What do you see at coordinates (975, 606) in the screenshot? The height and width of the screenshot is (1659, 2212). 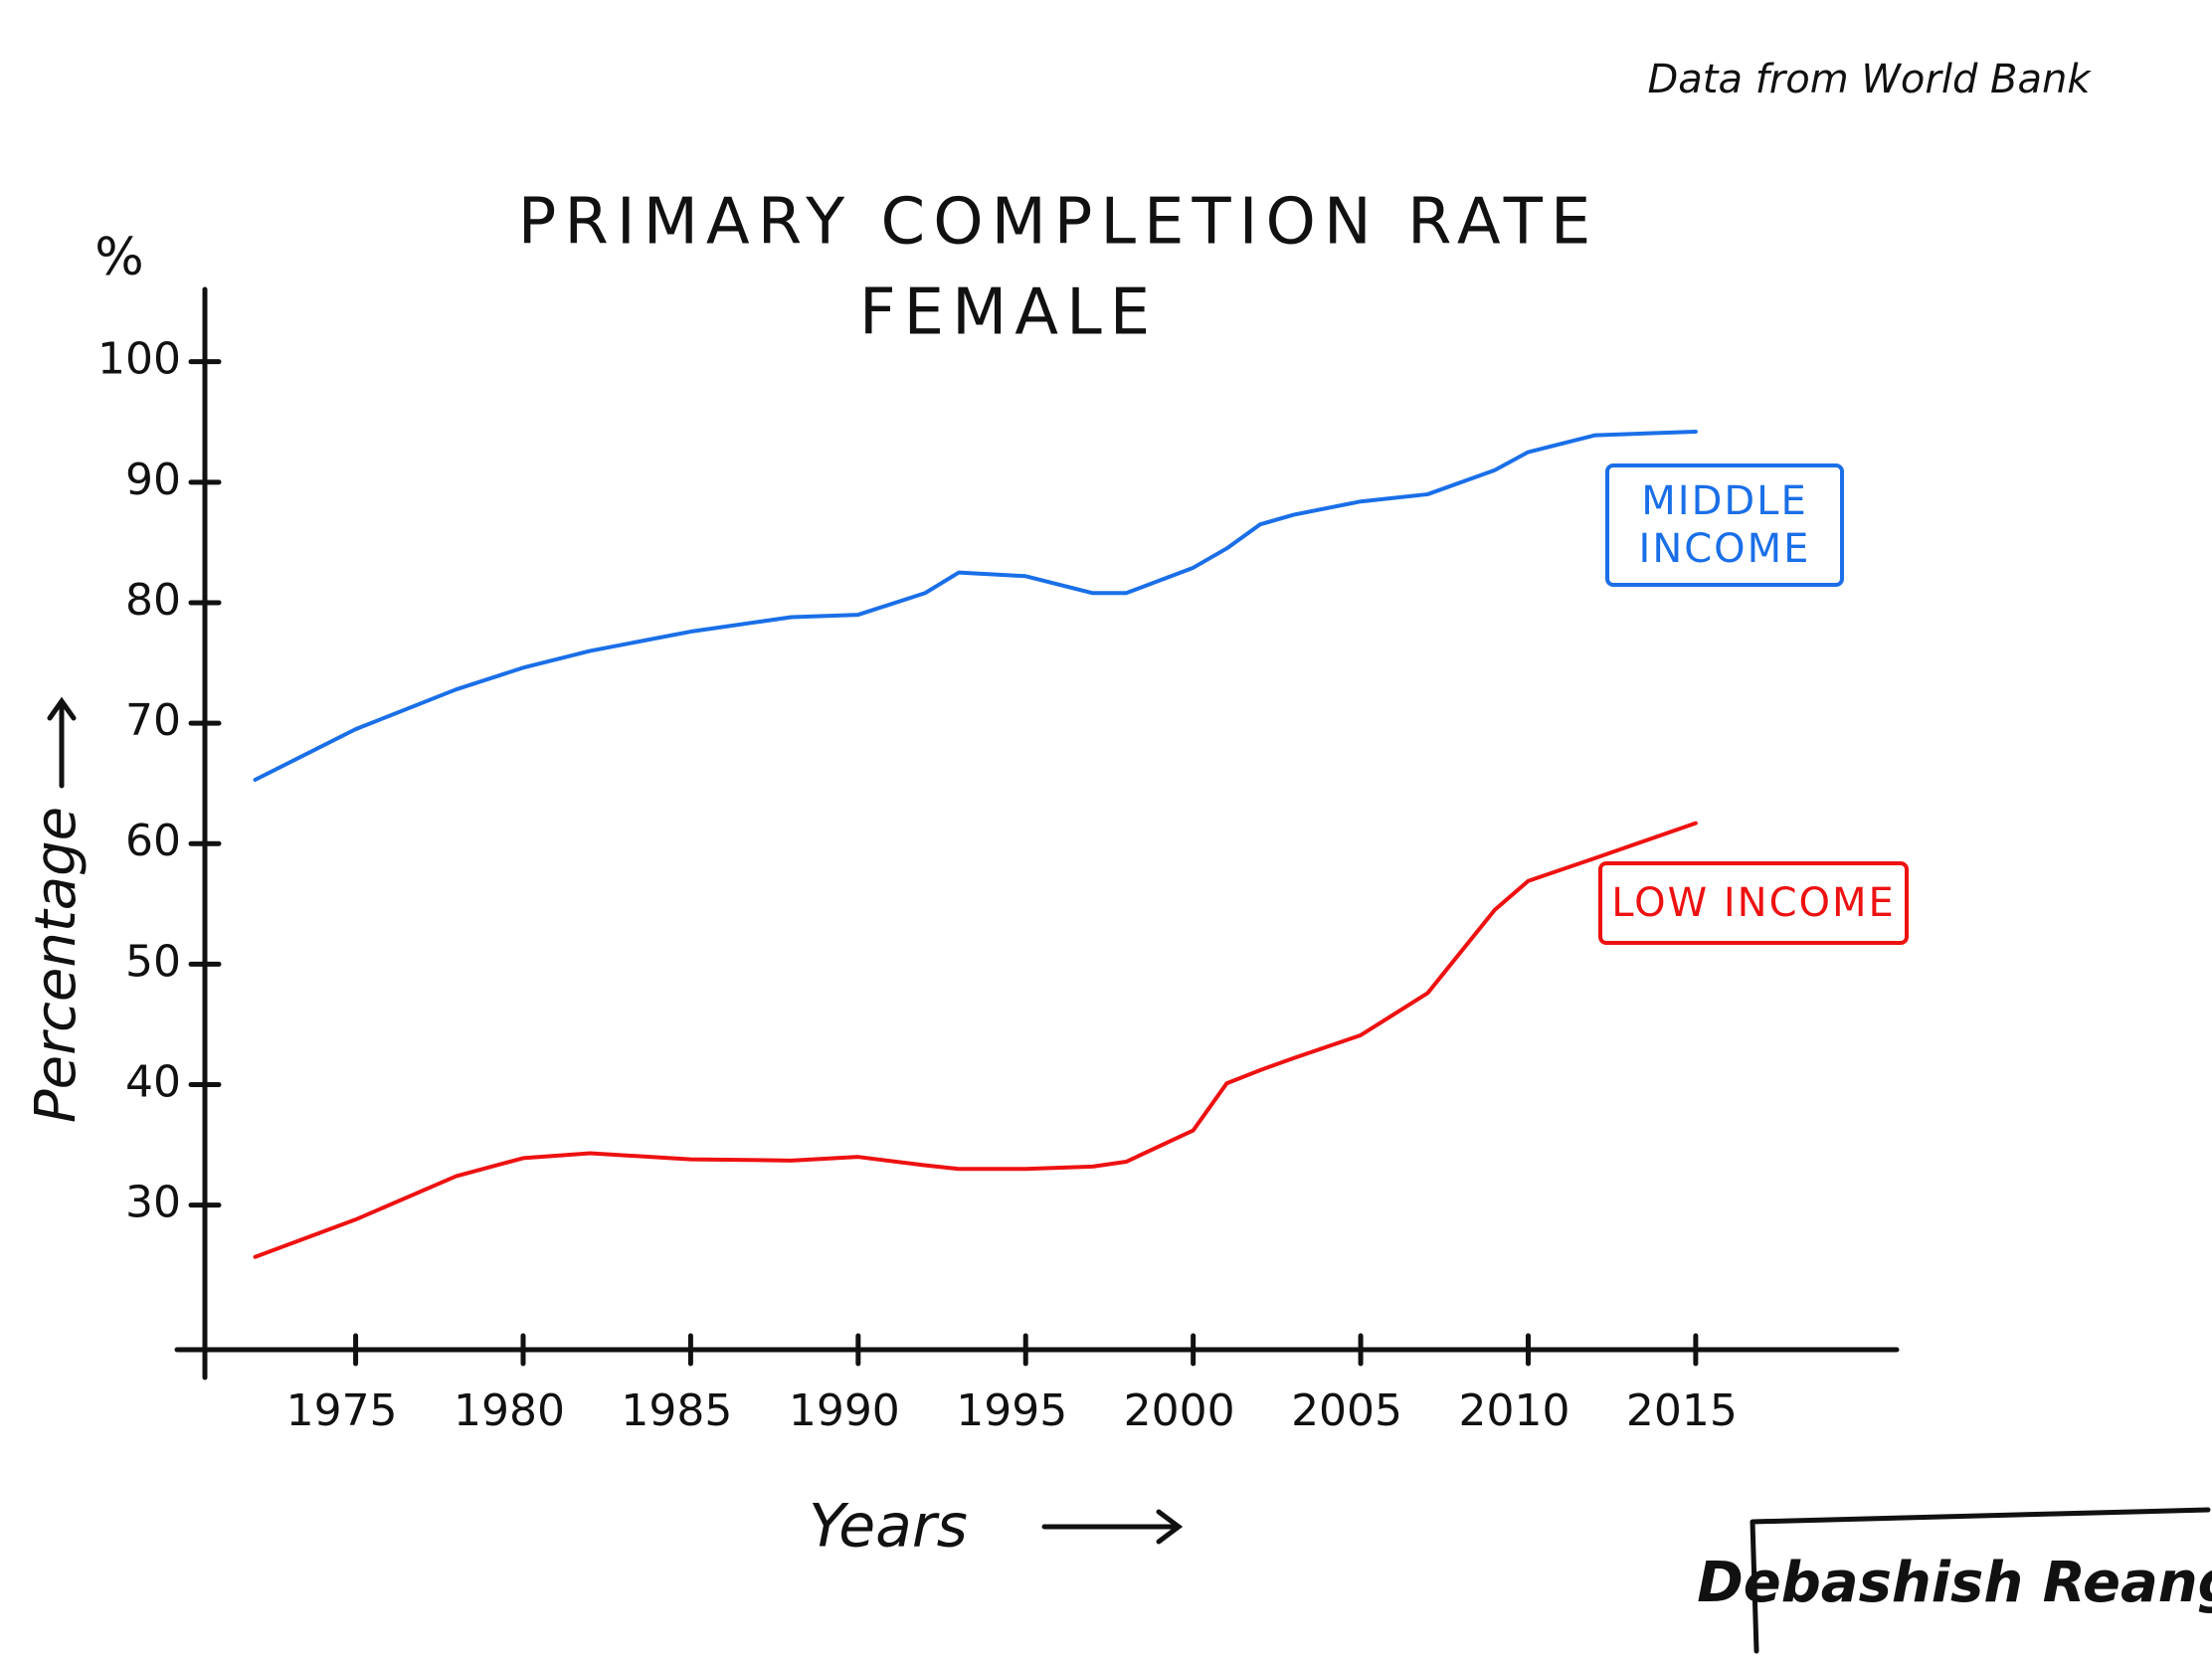 I see `series-line` at bounding box center [975, 606].